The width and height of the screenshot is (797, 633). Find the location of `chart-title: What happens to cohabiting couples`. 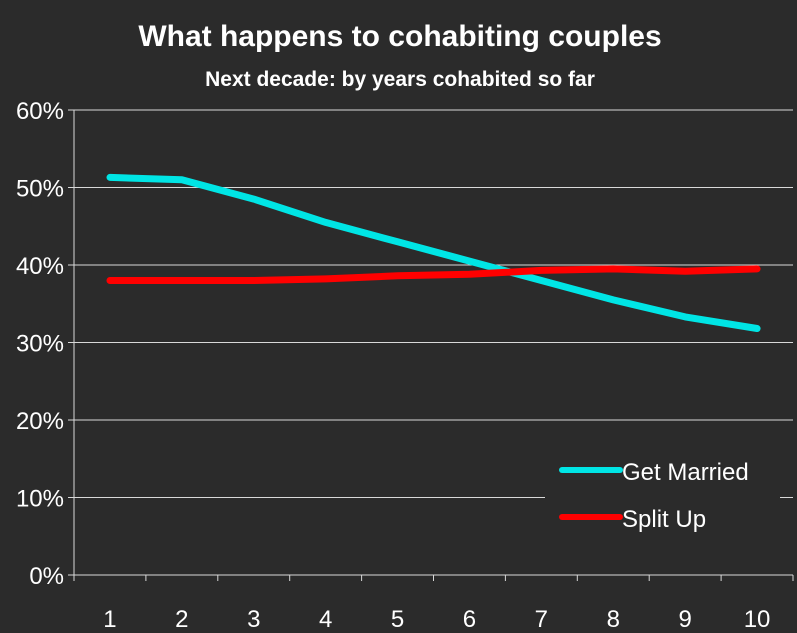

chart-title: What happens to cohabiting couples is located at coordinates (399, 36).